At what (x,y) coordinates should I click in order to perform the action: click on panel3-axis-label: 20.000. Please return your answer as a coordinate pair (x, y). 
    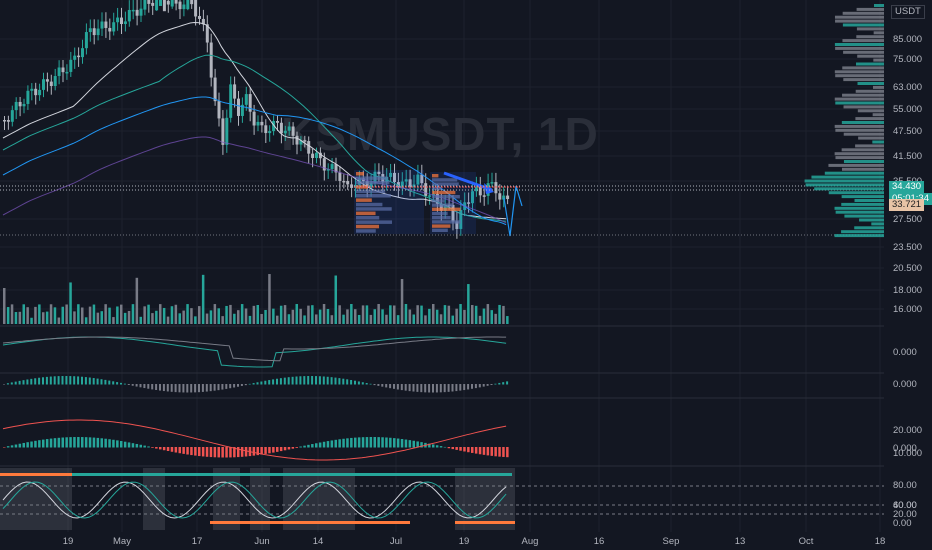
    Looking at the image, I should click on (907, 430).